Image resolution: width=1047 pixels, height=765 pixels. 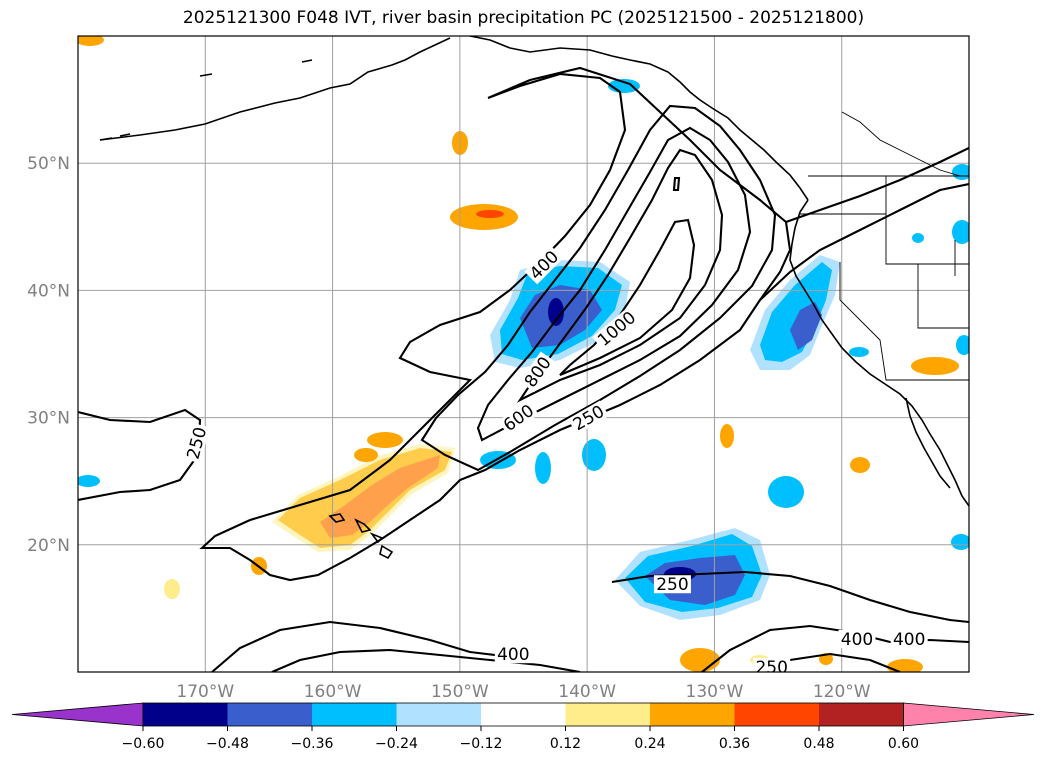 I want to click on lat-tick-label: 20°N, so click(x=48, y=546).